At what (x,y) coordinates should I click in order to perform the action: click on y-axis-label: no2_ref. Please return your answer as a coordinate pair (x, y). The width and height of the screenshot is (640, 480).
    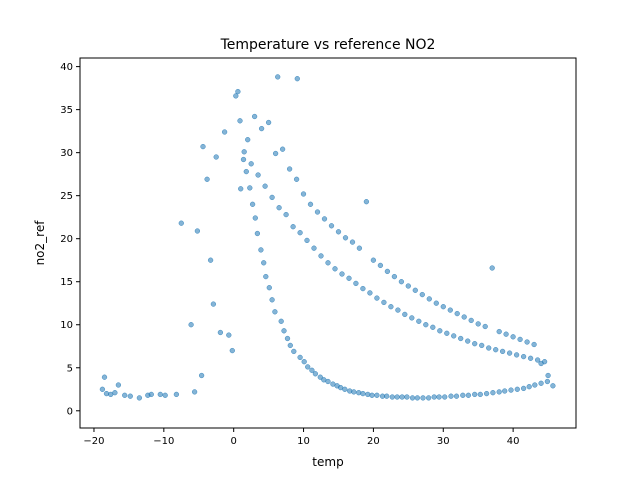
    Looking at the image, I should click on (40, 243).